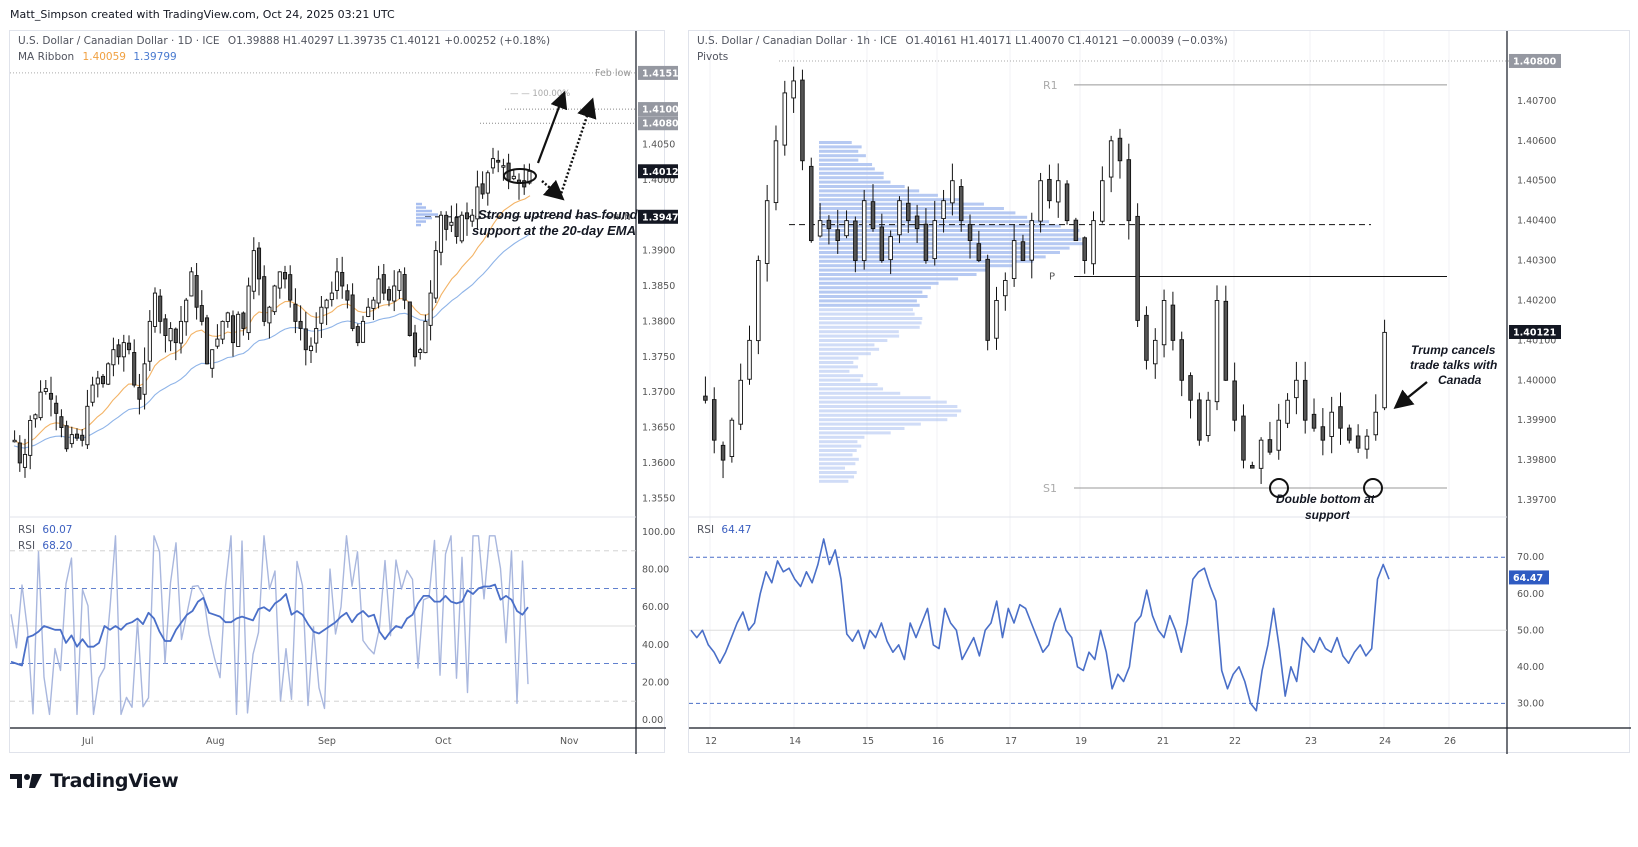 The width and height of the screenshot is (1638, 847). What do you see at coordinates (1530, 630) in the screenshot?
I see `rsi-tick: 50.00` at bounding box center [1530, 630].